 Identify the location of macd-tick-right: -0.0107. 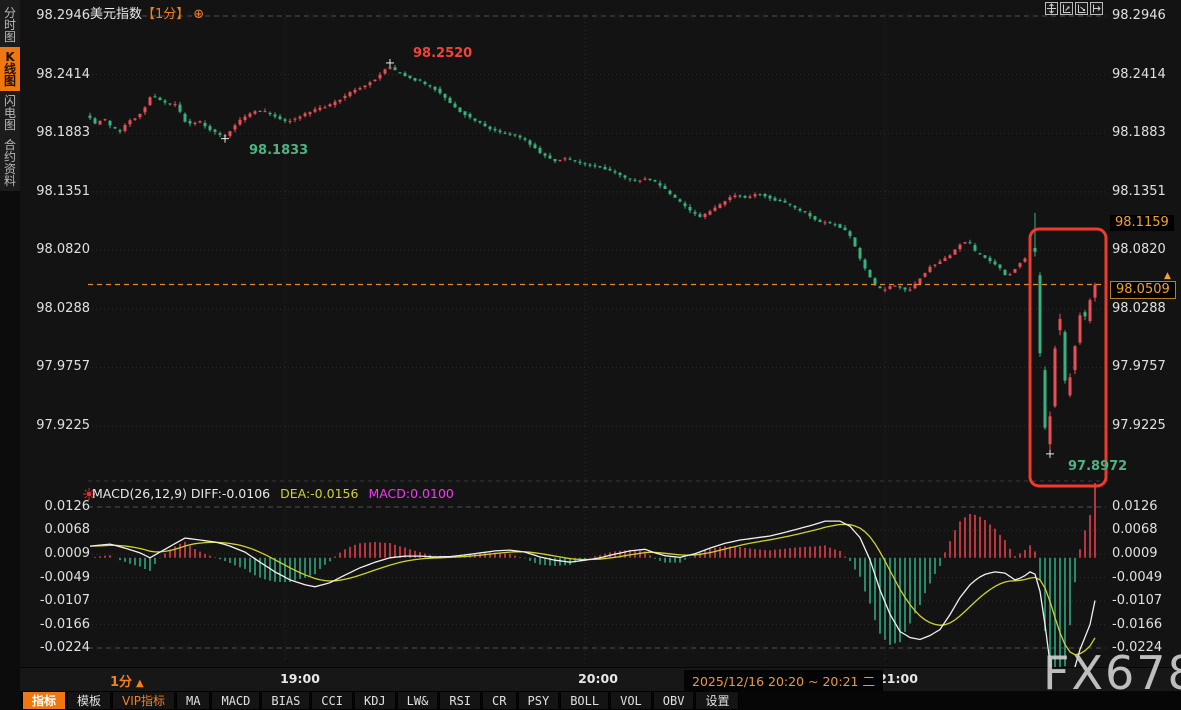
(1137, 600).